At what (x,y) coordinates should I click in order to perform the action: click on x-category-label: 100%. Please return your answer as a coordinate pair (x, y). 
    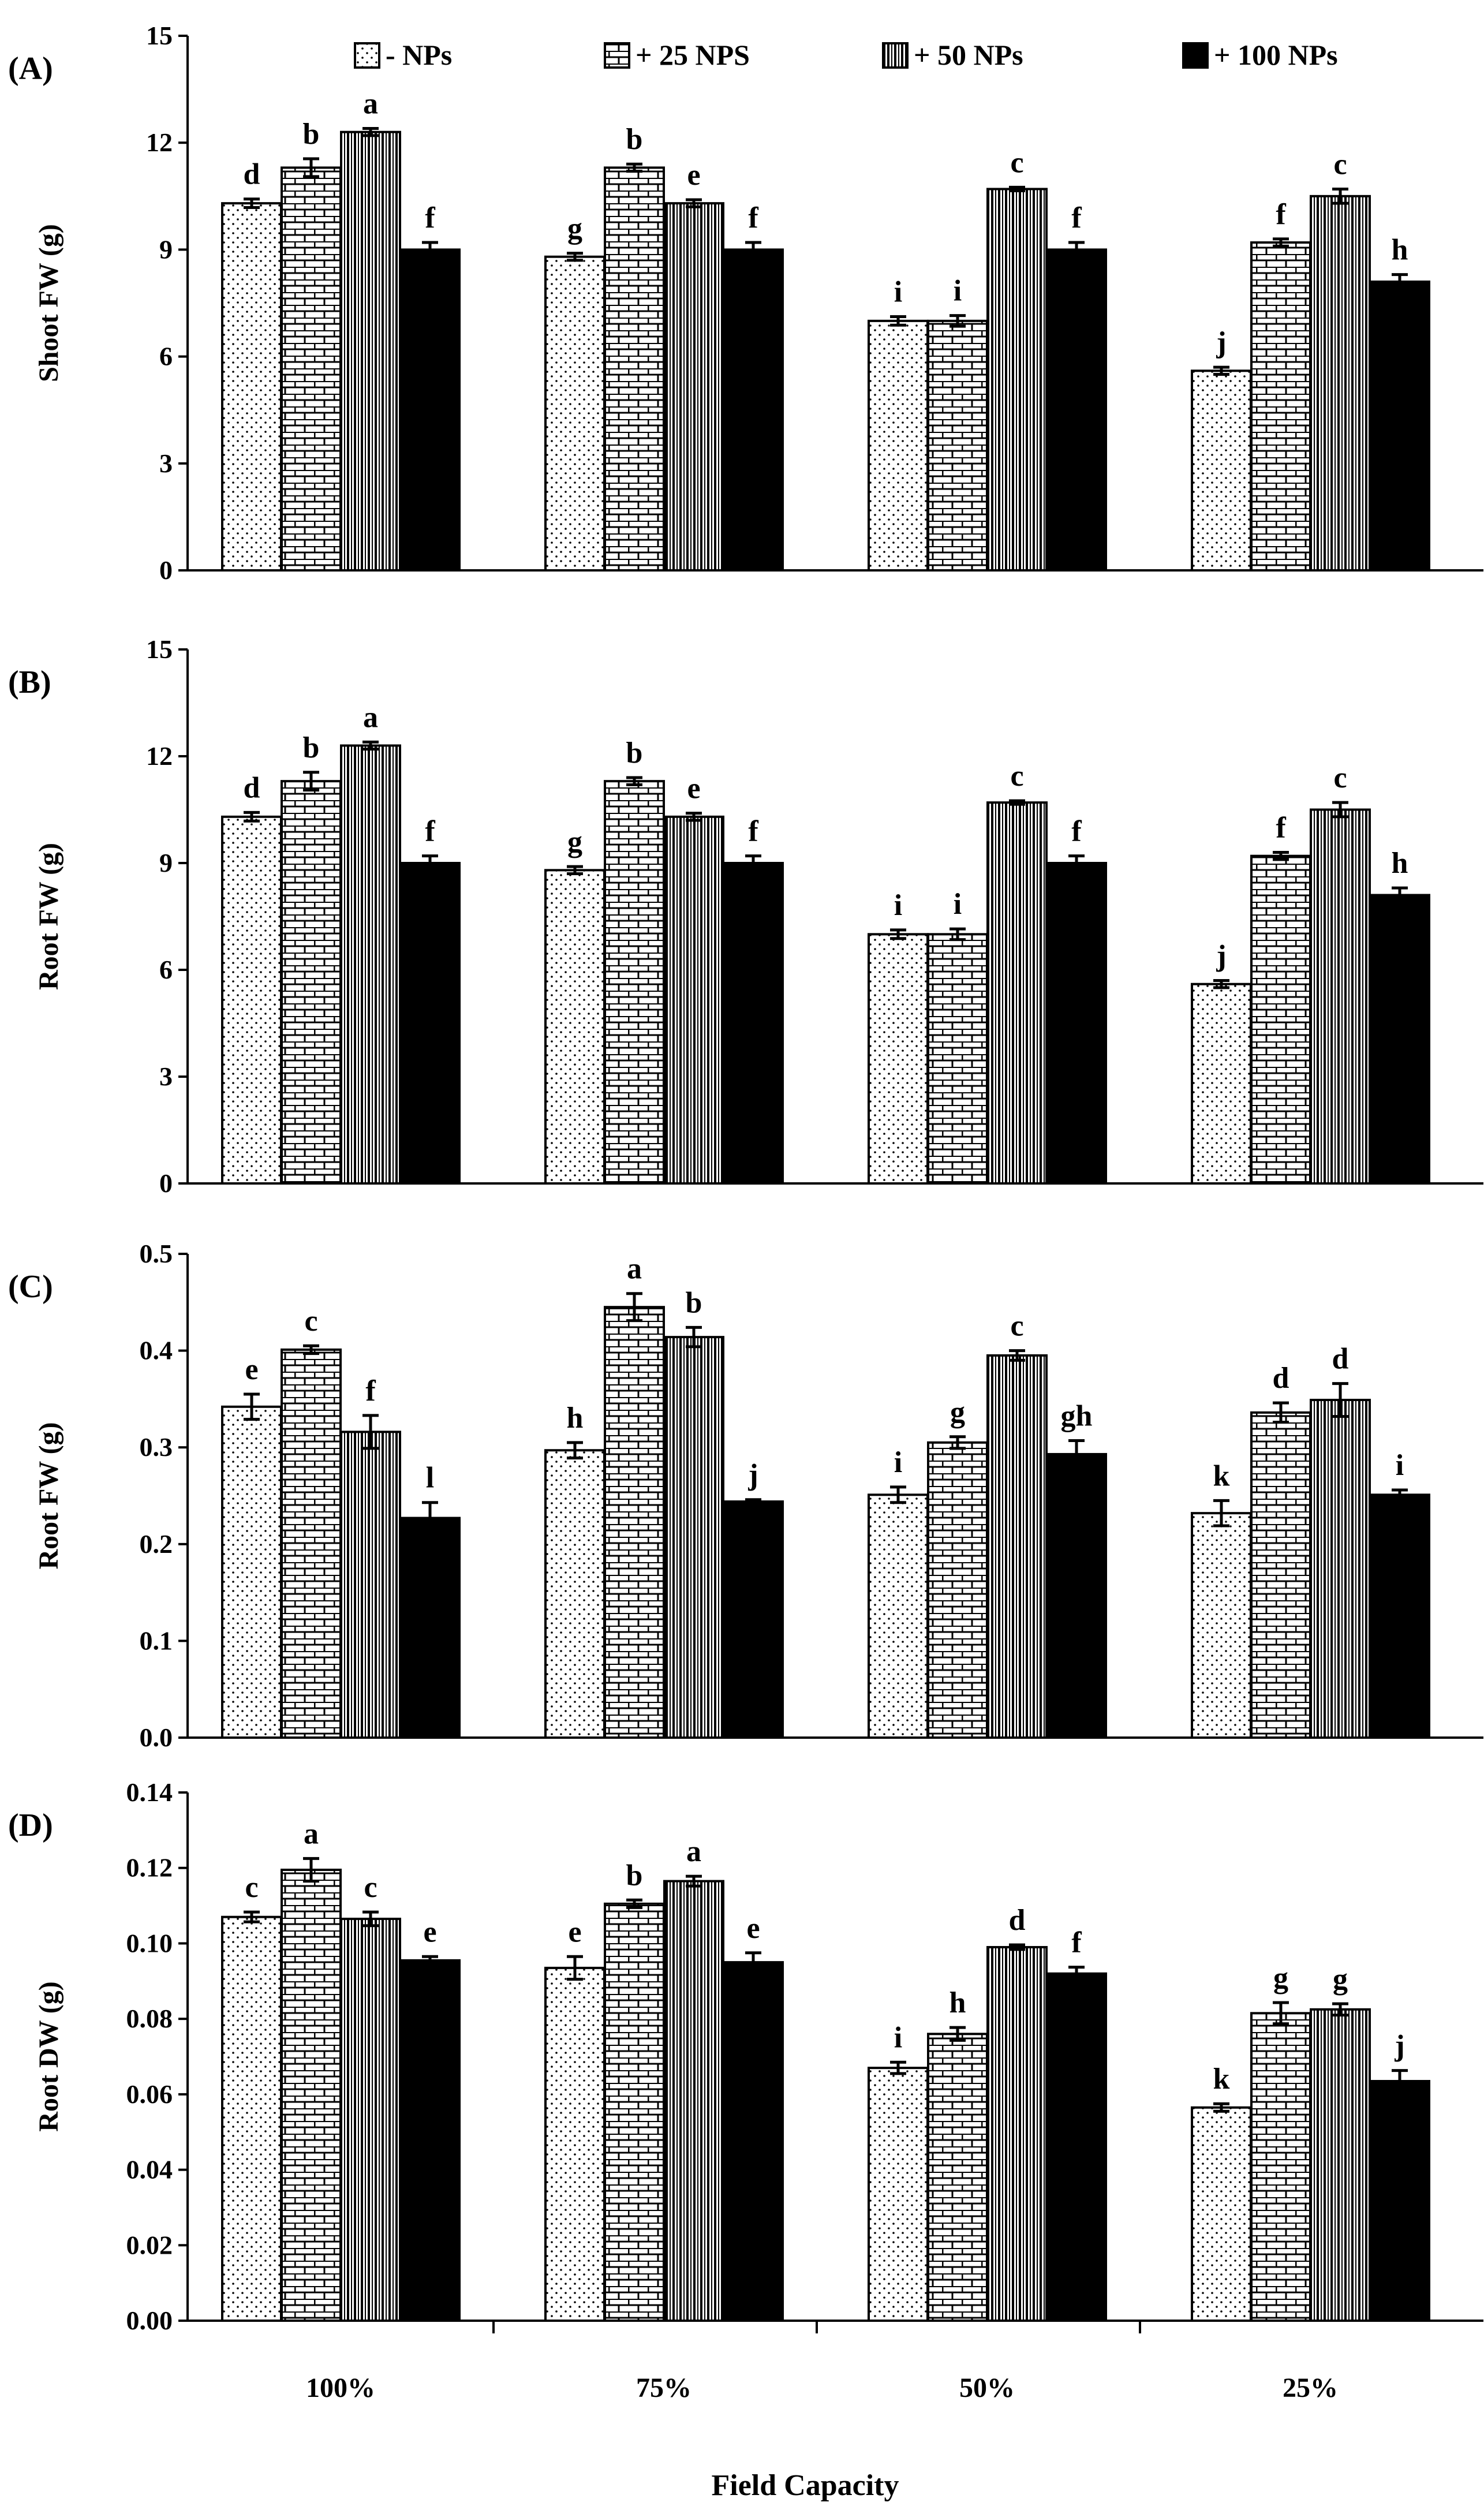
    Looking at the image, I should click on (341, 2388).